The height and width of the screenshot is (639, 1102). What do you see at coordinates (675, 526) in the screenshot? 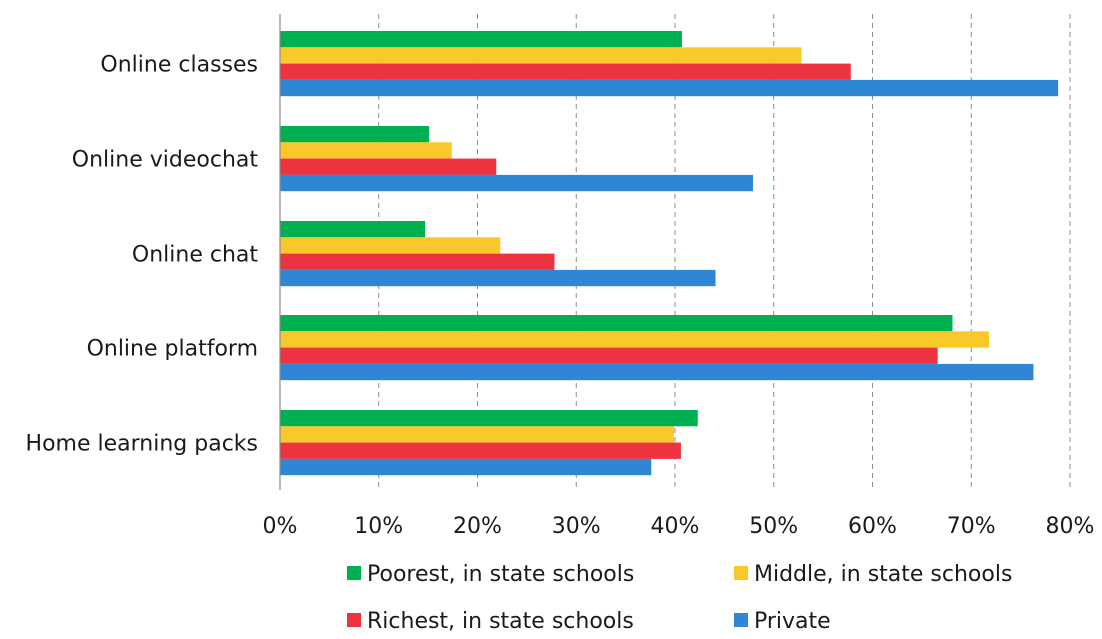
I see `x-tick-label: 40%` at bounding box center [675, 526].